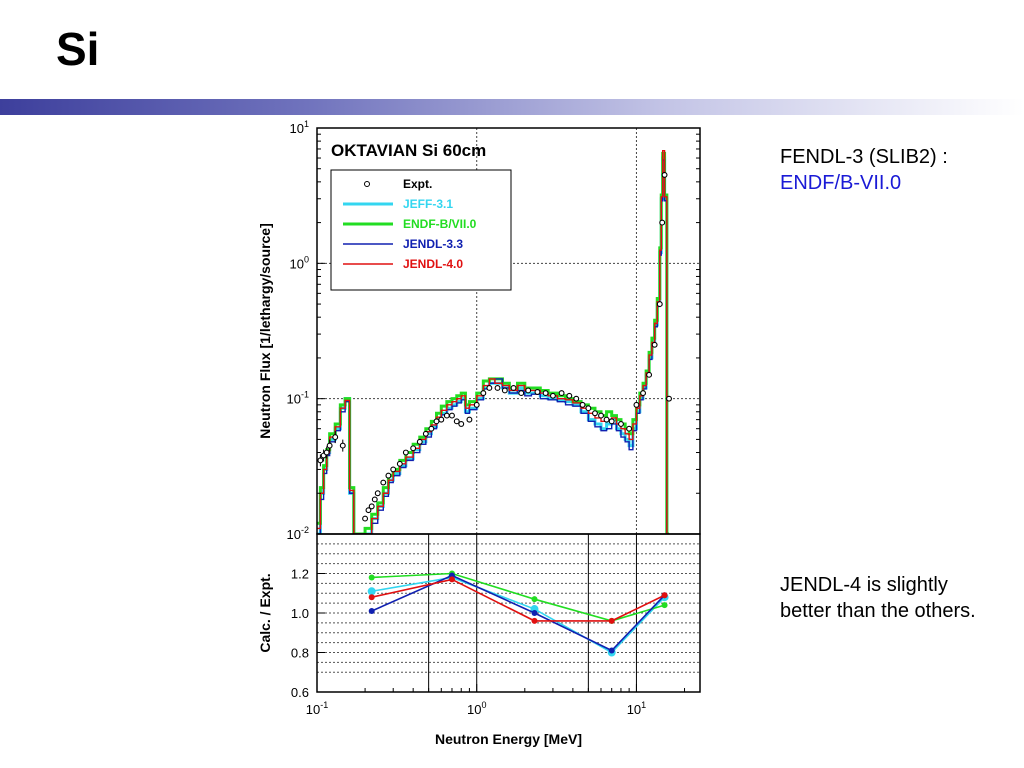 This screenshot has width=1024, height=768. Describe the element at coordinates (483, 705) in the screenshot. I see `x-tick-exponent: 0` at that location.